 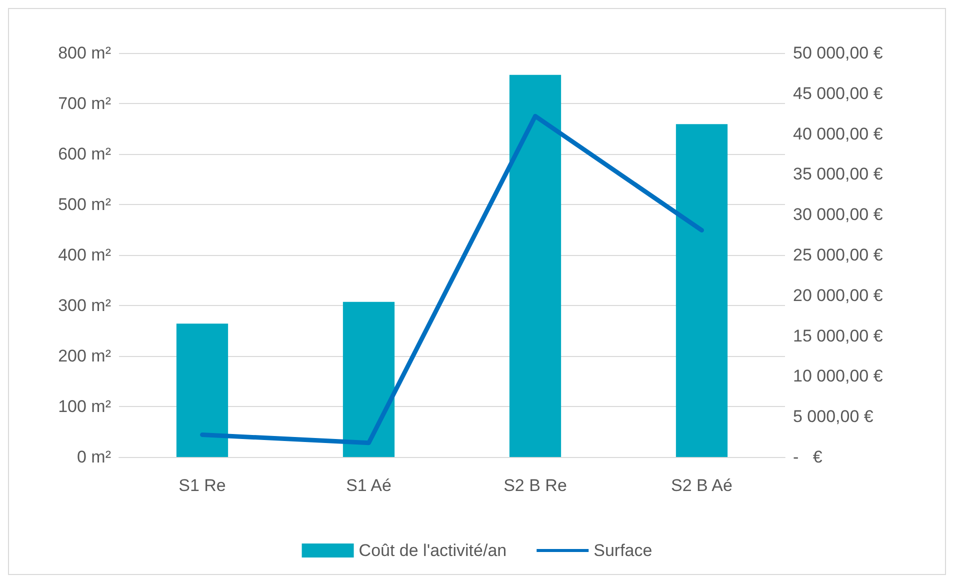 I want to click on y2-tick-label: 45 000,00 €, so click(x=838, y=93).